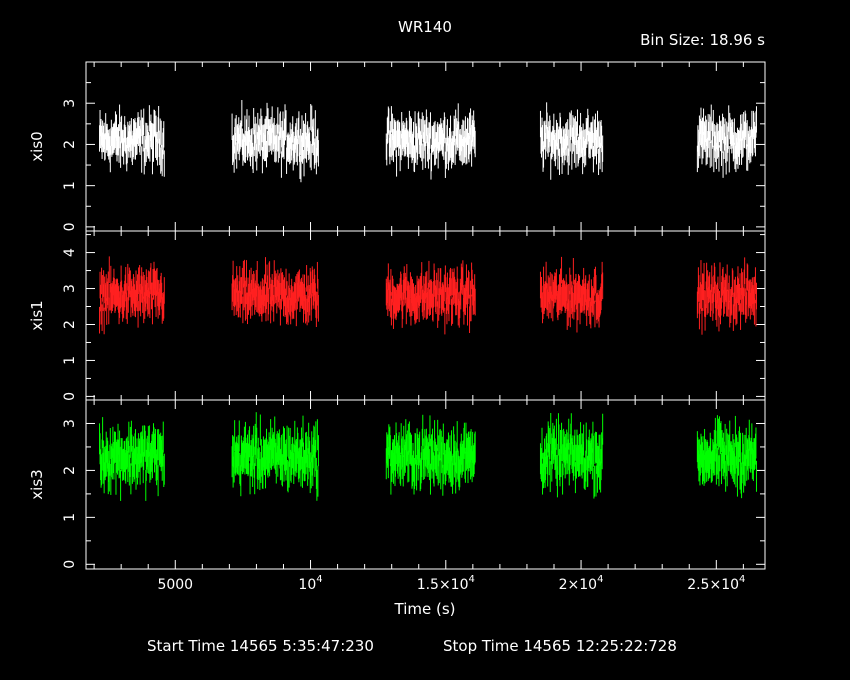  Describe the element at coordinates (425, 27) in the screenshot. I see `chart-title: WR140` at that location.